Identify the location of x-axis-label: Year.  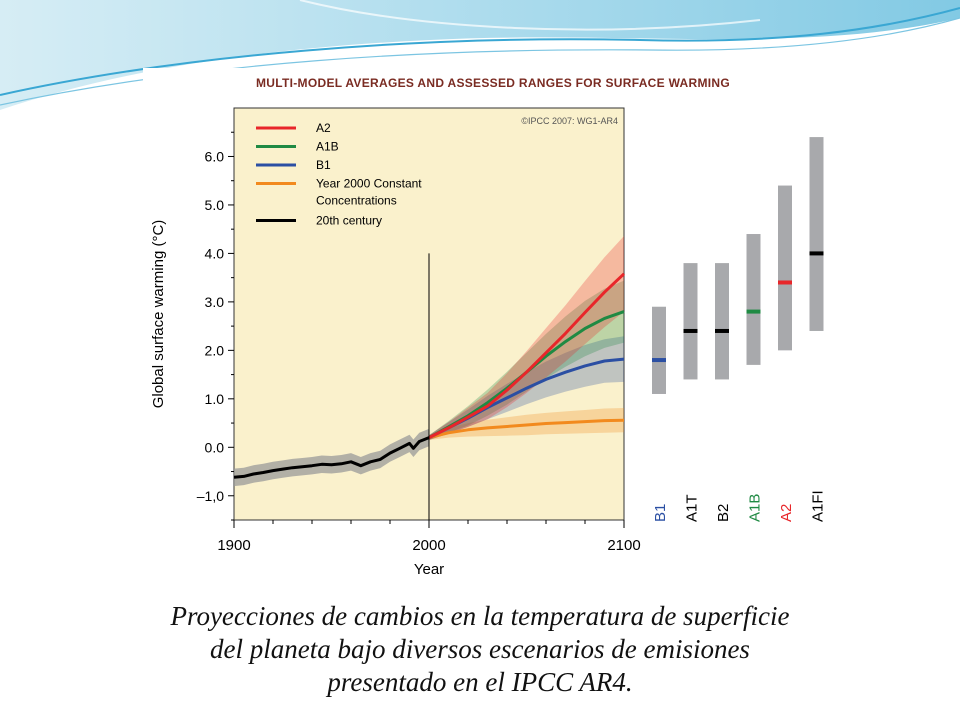
(429, 569).